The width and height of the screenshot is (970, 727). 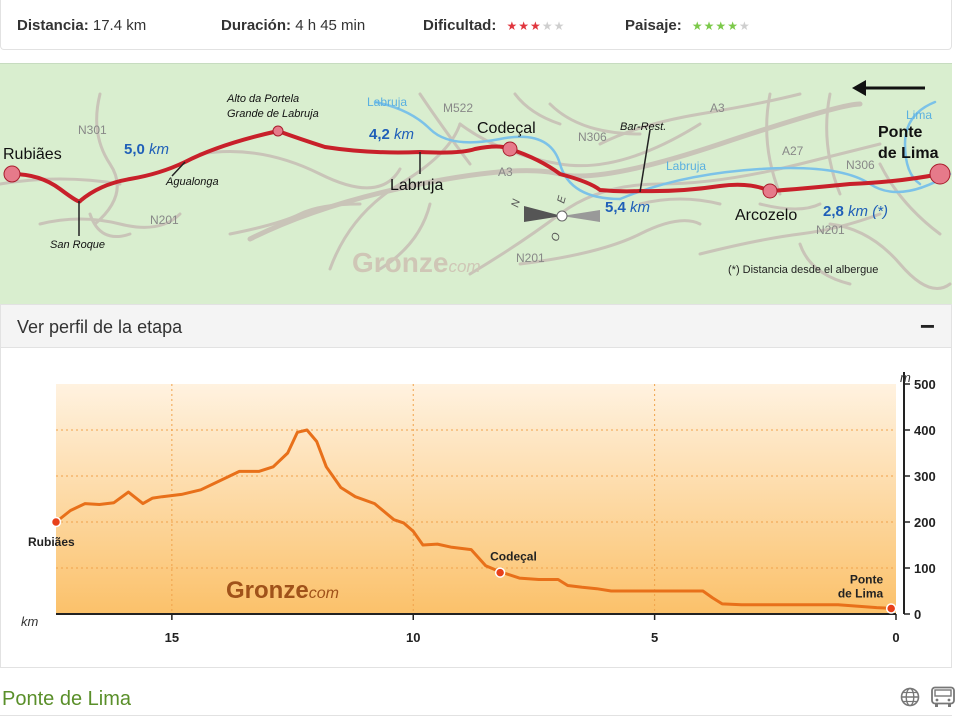 I want to click on distance-label-2: 4,2 km, so click(x=391, y=134).